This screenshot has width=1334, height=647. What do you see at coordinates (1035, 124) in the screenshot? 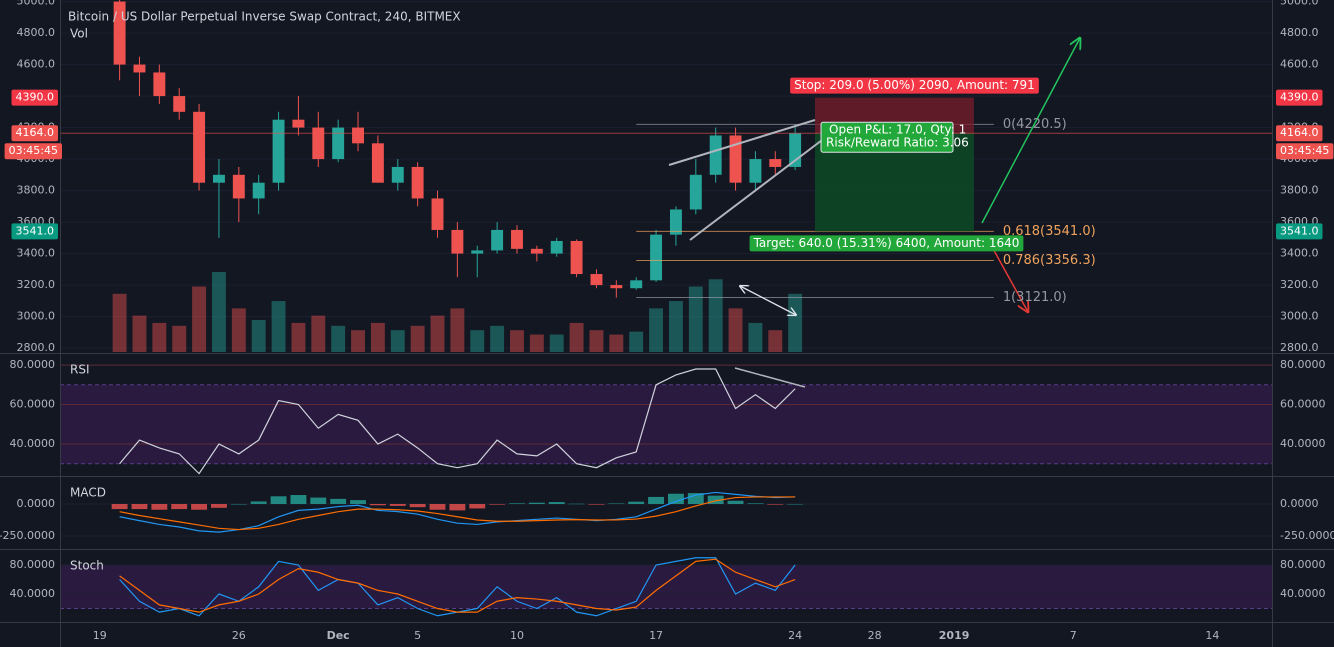
I see `fib-label: 0(4220.5)` at bounding box center [1035, 124].